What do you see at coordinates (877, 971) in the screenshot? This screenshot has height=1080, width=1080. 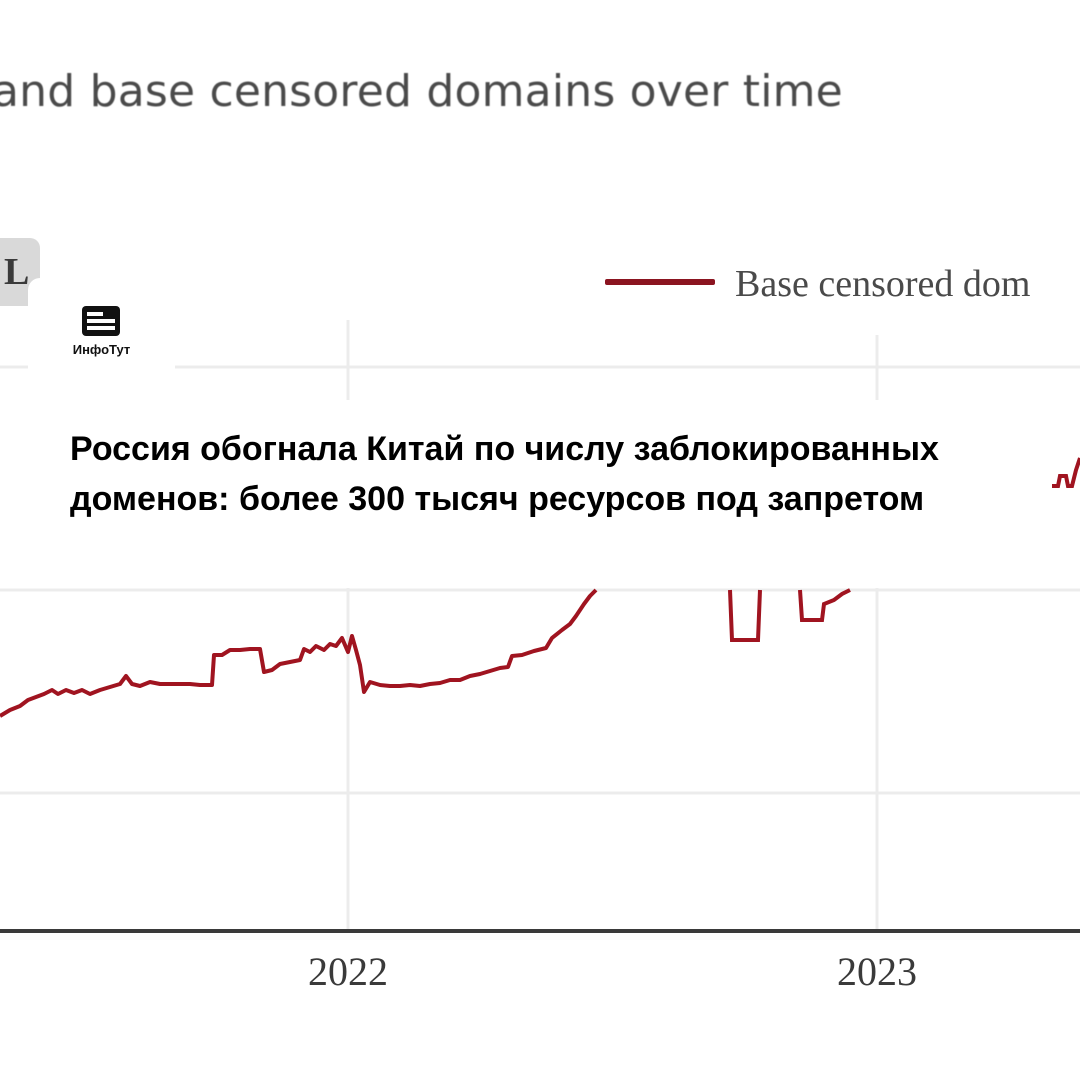 I see `x-tick-2023: 2023` at bounding box center [877, 971].